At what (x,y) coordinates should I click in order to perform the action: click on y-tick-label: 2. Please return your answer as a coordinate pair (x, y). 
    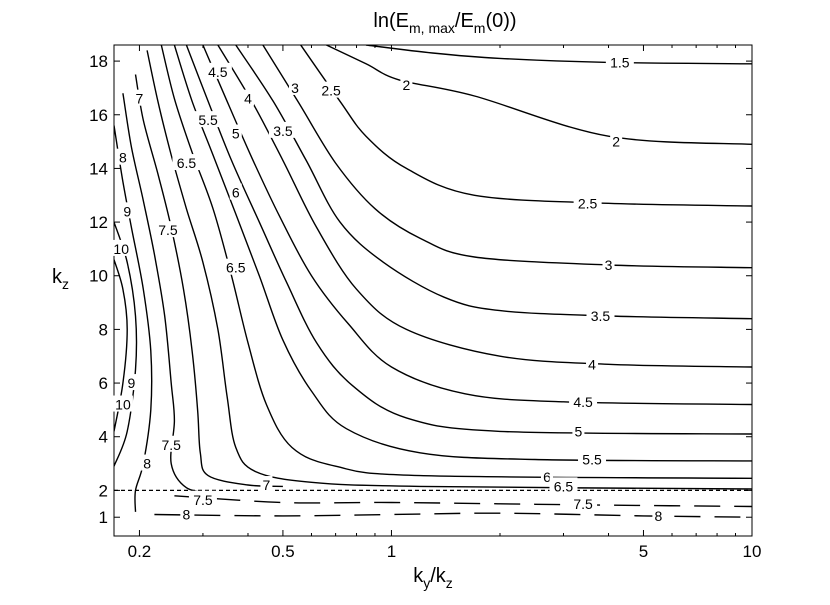
    Looking at the image, I should click on (103, 490).